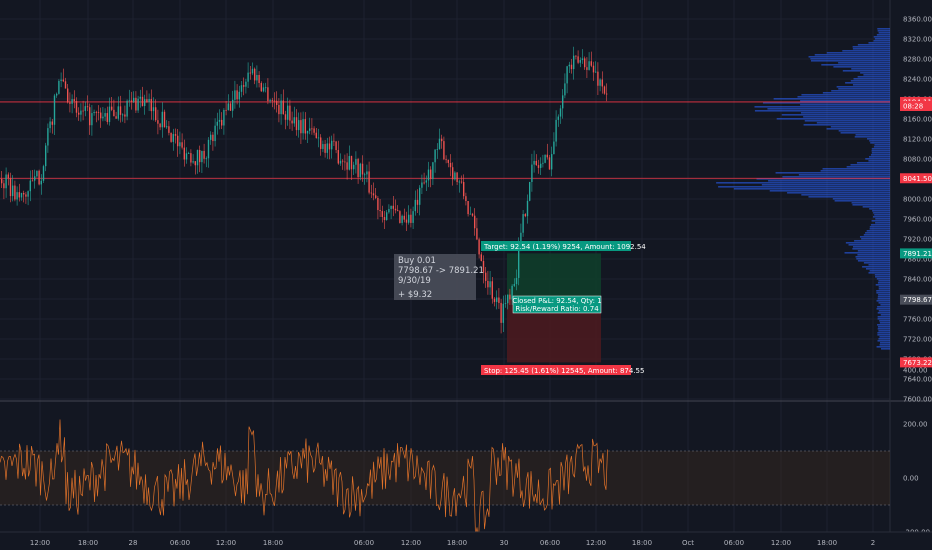  Describe the element at coordinates (445, 140) in the screenshot. I see `horizontal-lines` at that location.